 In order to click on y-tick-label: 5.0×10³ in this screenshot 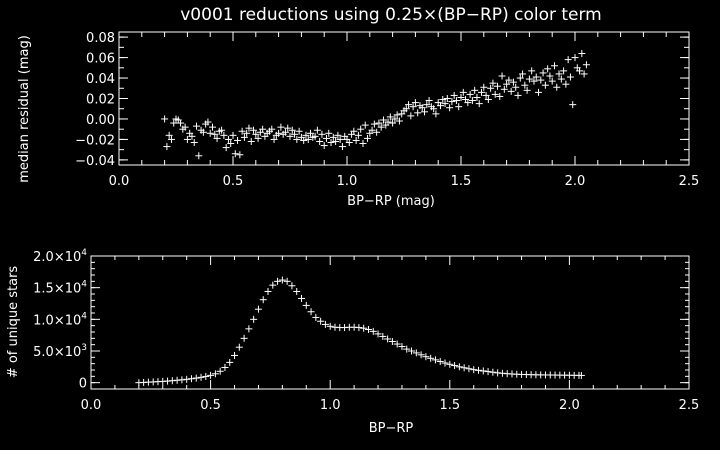, I will do `click(60, 351)`.